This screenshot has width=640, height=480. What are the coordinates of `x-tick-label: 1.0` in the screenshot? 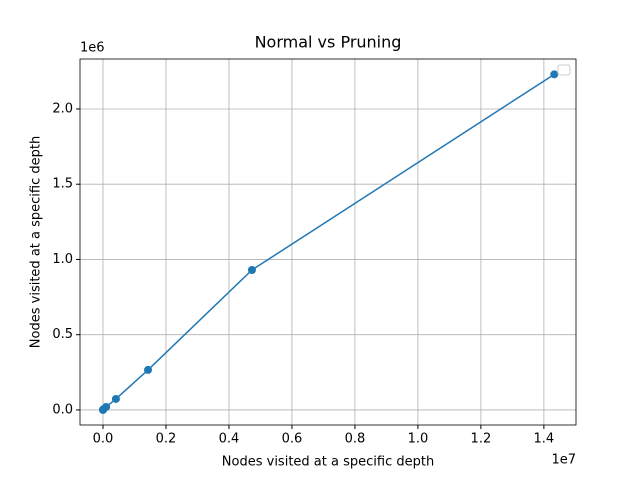 It's located at (418, 439).